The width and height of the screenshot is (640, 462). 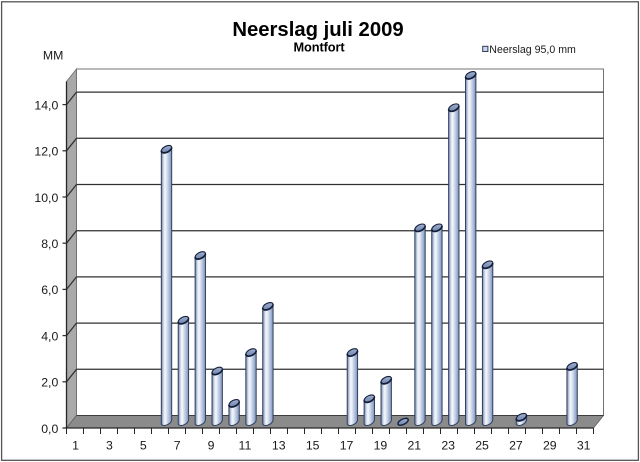 What do you see at coordinates (49, 383) in the screenshot?
I see `svg-text: 2,0` at bounding box center [49, 383].